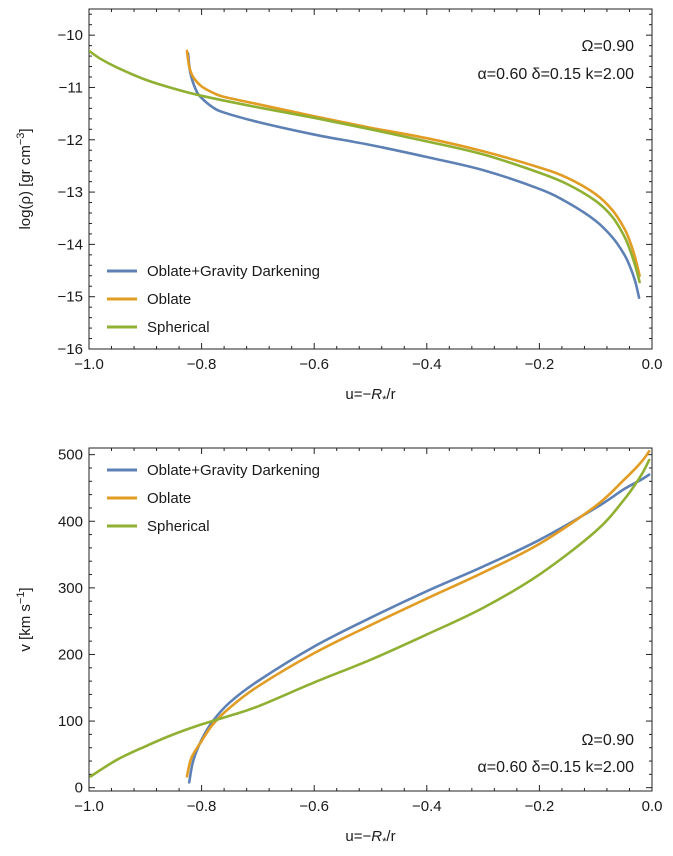 This screenshot has width=673, height=856. I want to click on y-tick-label: −15, so click(70, 297).